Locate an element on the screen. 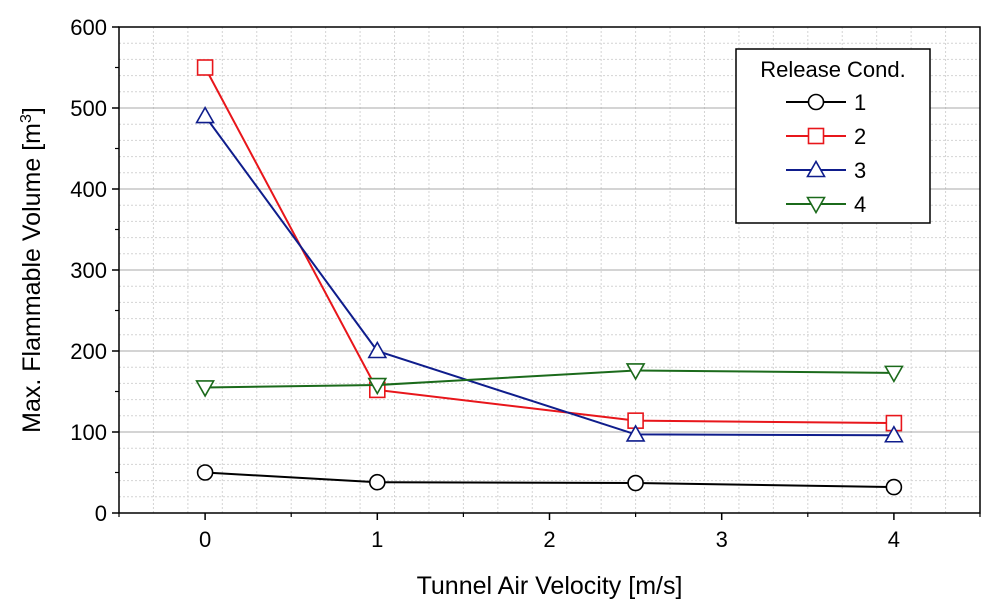  y-axis-title-main: Max. Flammable Volume [m is located at coordinates (32, 278).